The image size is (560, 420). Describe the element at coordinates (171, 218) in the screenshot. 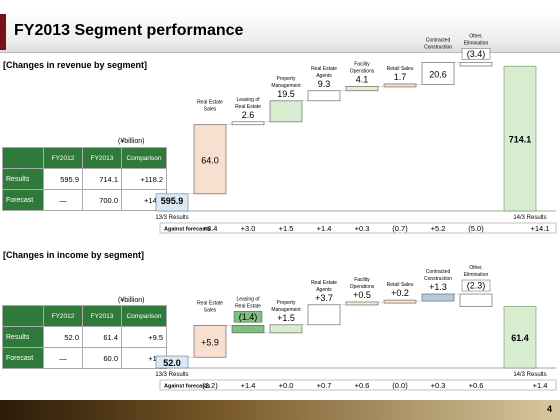

I see `revenue-start-axis-label: 13/3 Results` at that location.